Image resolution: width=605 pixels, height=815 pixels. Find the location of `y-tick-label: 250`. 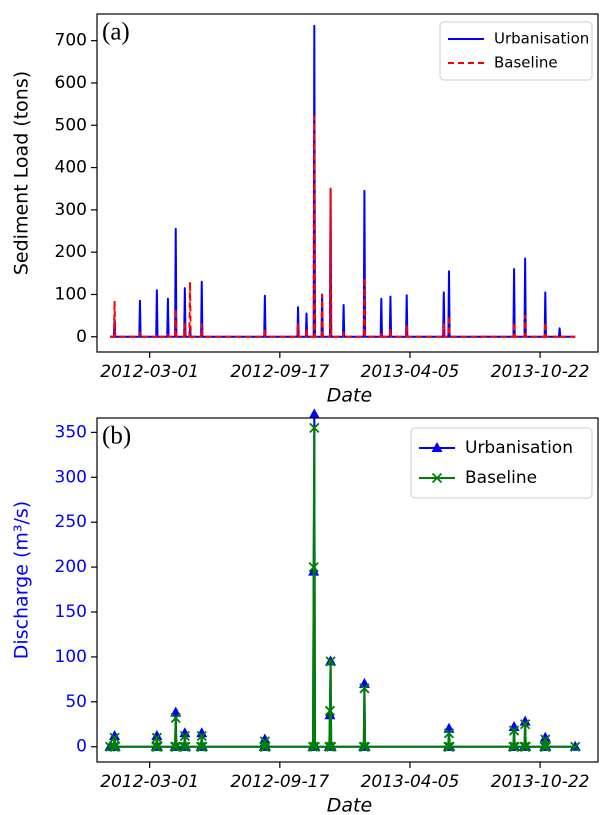

y-tick-label: 250 is located at coordinates (71, 522).